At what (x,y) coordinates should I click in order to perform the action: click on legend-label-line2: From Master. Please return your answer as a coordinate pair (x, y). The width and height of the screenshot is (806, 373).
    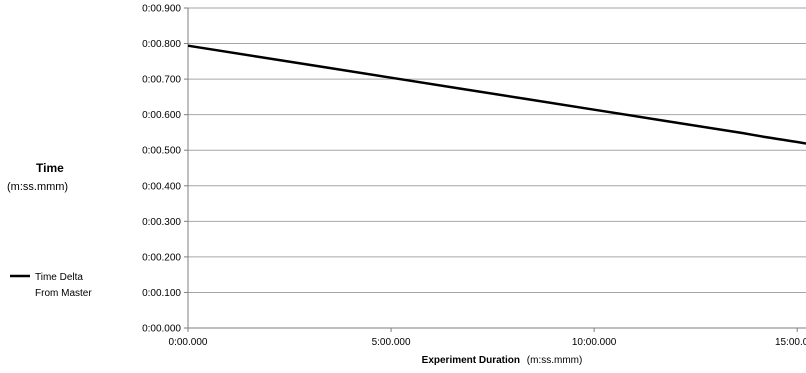
    Looking at the image, I should click on (63, 293).